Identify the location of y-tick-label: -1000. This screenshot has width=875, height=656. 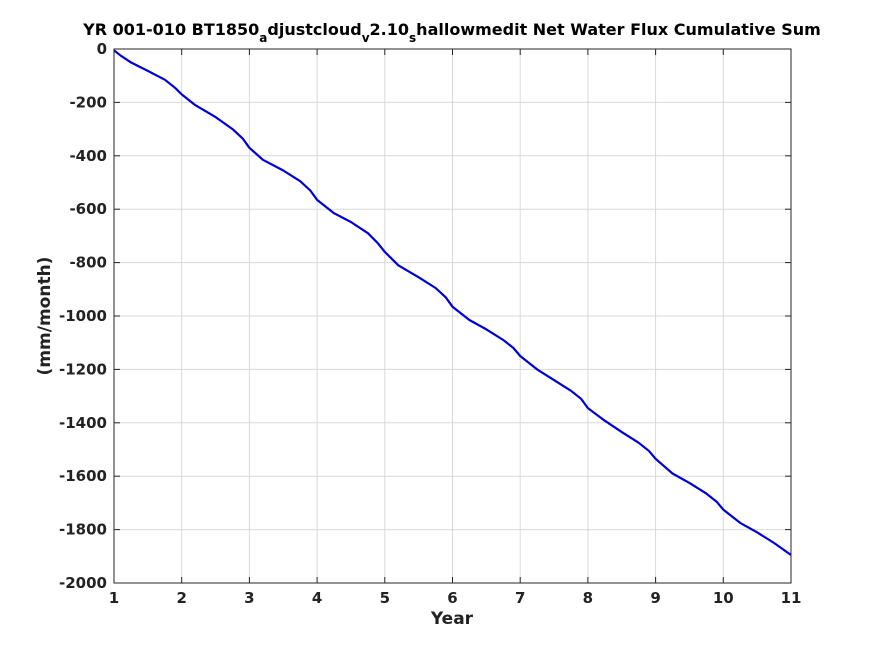
(83, 316).